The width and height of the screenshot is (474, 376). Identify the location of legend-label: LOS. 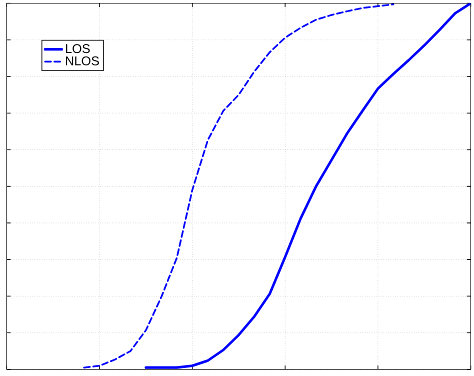
(78, 49).